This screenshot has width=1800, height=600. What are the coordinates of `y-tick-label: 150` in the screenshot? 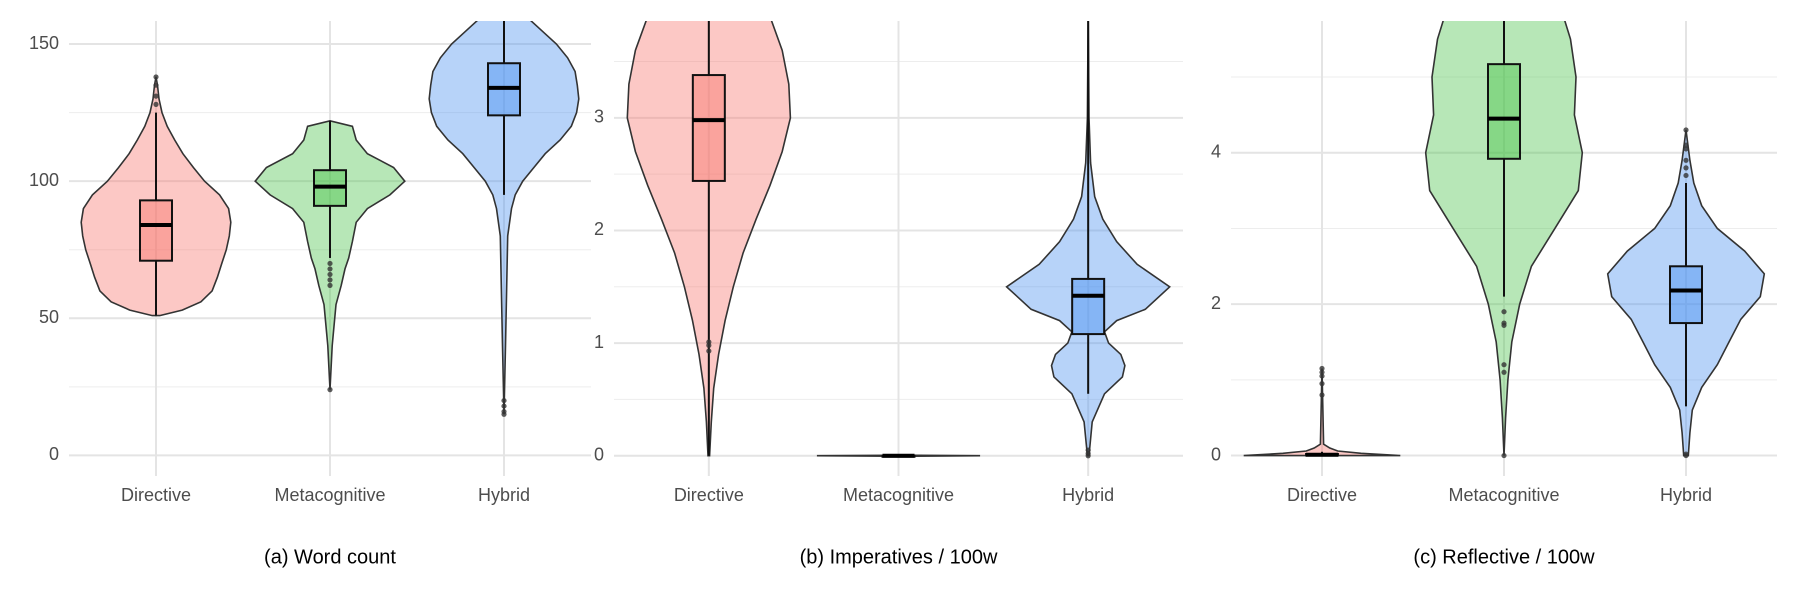 It's located at (44, 43).